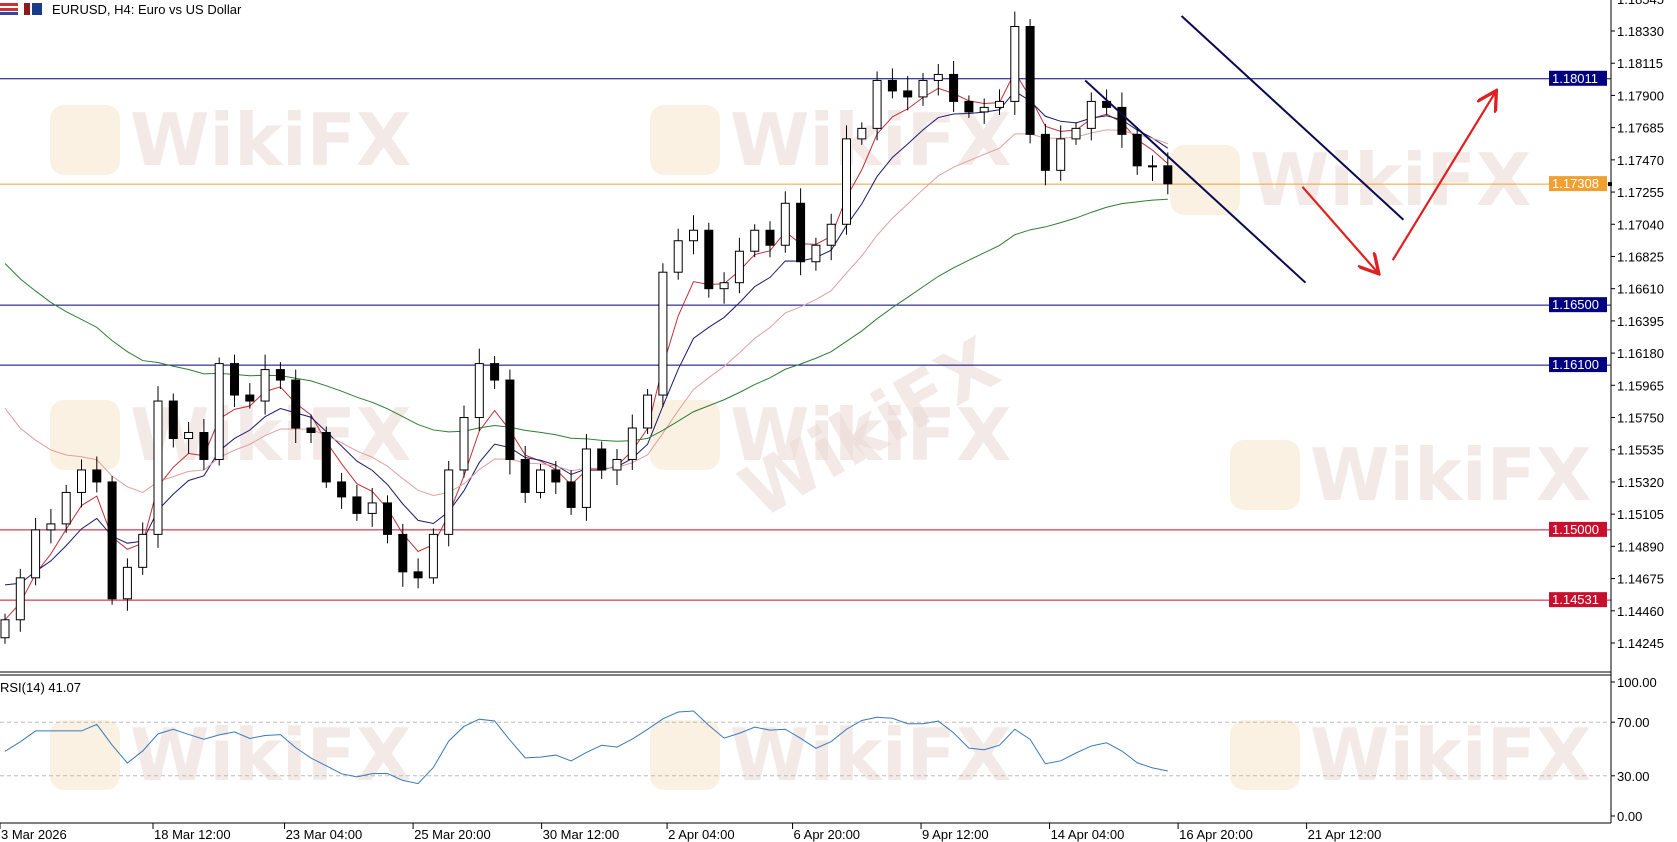  What do you see at coordinates (33, 9) in the screenshot?
I see `chart-type-icon` at bounding box center [33, 9].